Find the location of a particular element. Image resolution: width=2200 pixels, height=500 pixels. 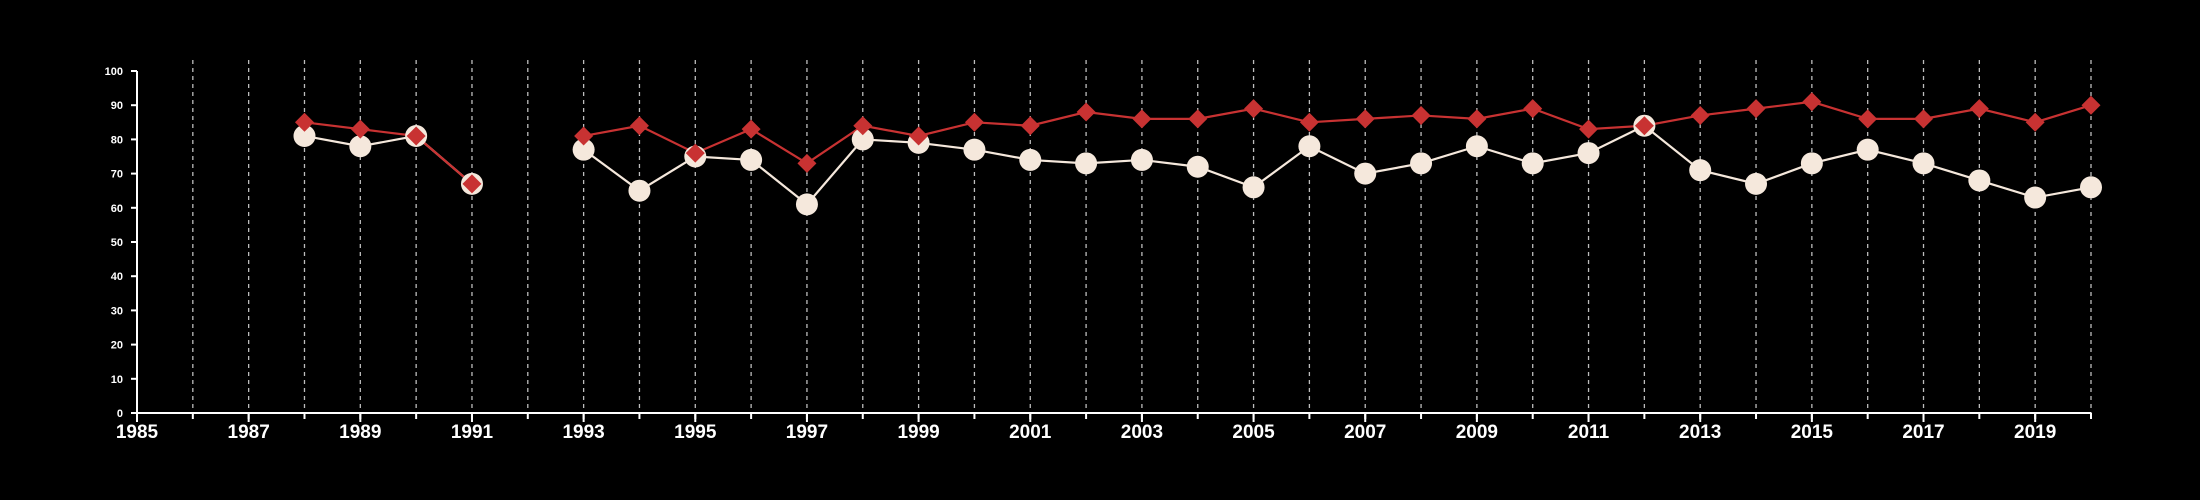

y-tick-label: 80 is located at coordinates (117, 140).